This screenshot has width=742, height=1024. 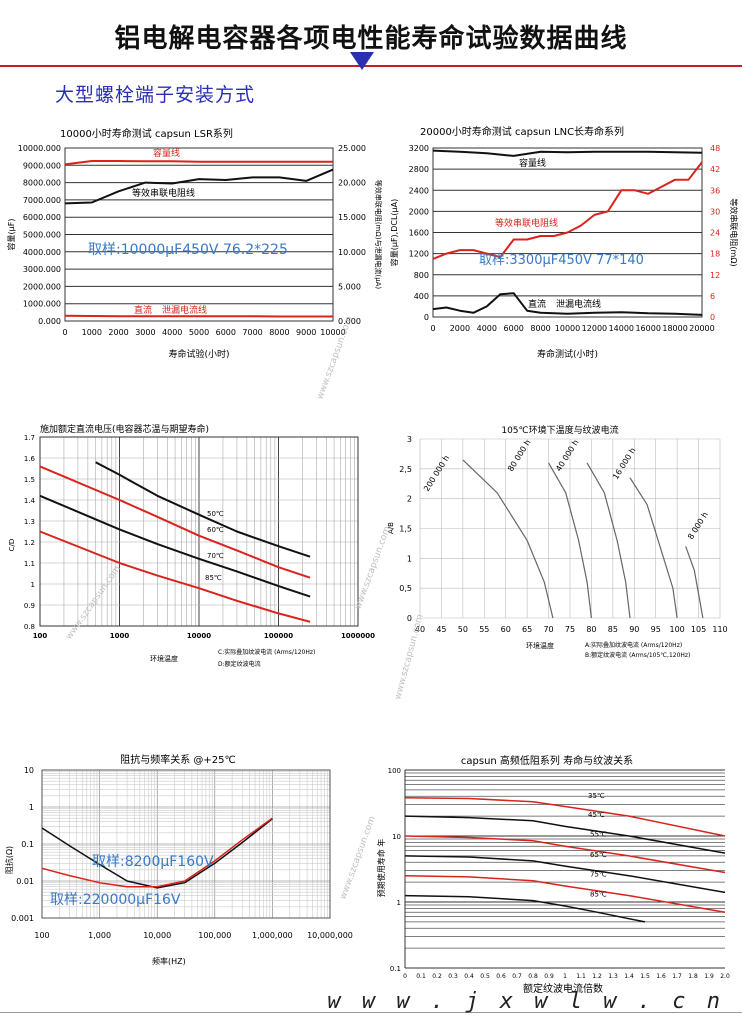 What do you see at coordinates (698, 629) in the screenshot?
I see `x-tick-label: 105` at bounding box center [698, 629].